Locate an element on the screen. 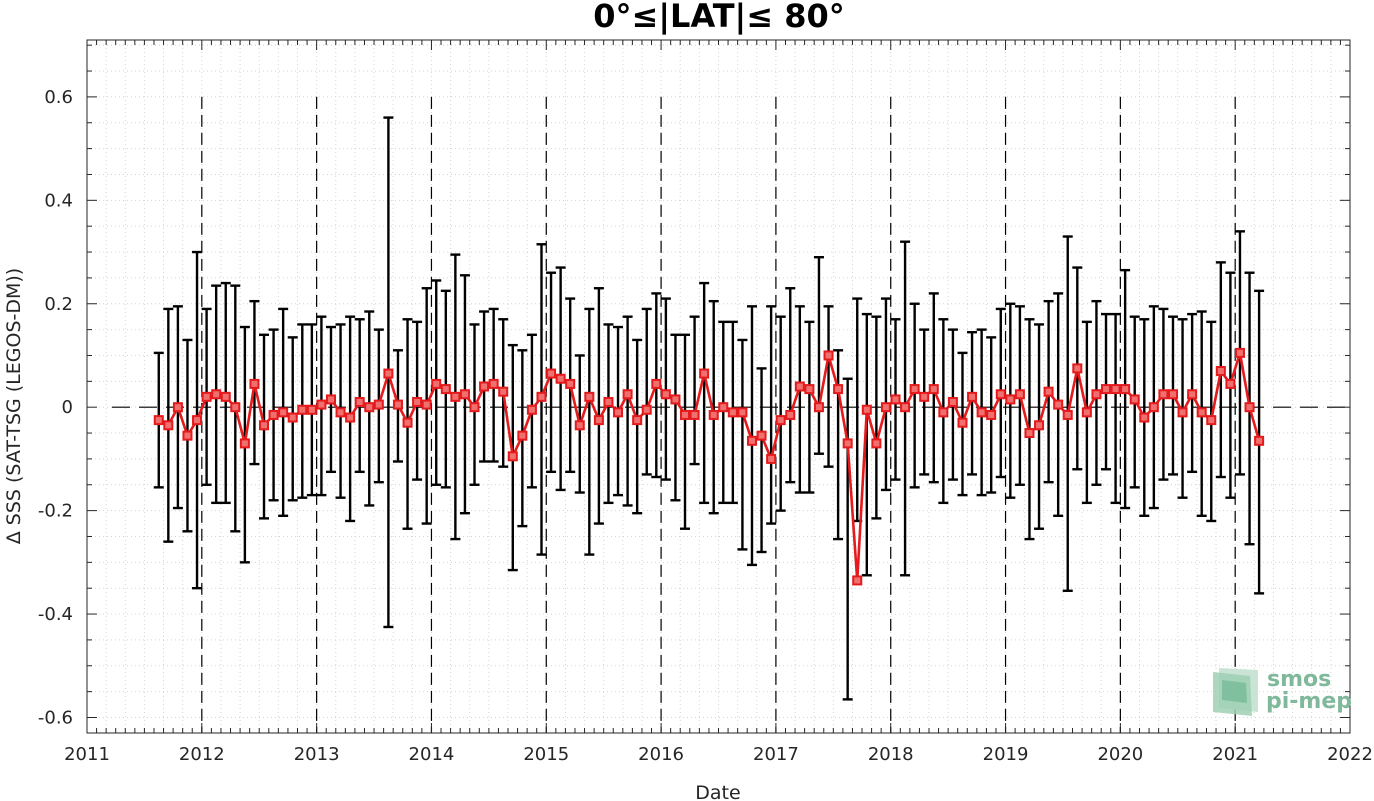  x-tick-label: 2011 is located at coordinates (87, 754).